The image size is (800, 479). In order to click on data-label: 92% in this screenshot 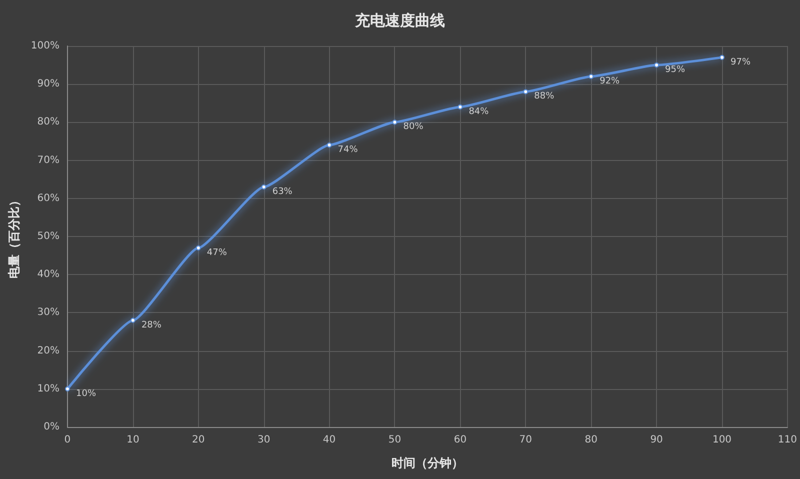, I will do `click(610, 81)`.